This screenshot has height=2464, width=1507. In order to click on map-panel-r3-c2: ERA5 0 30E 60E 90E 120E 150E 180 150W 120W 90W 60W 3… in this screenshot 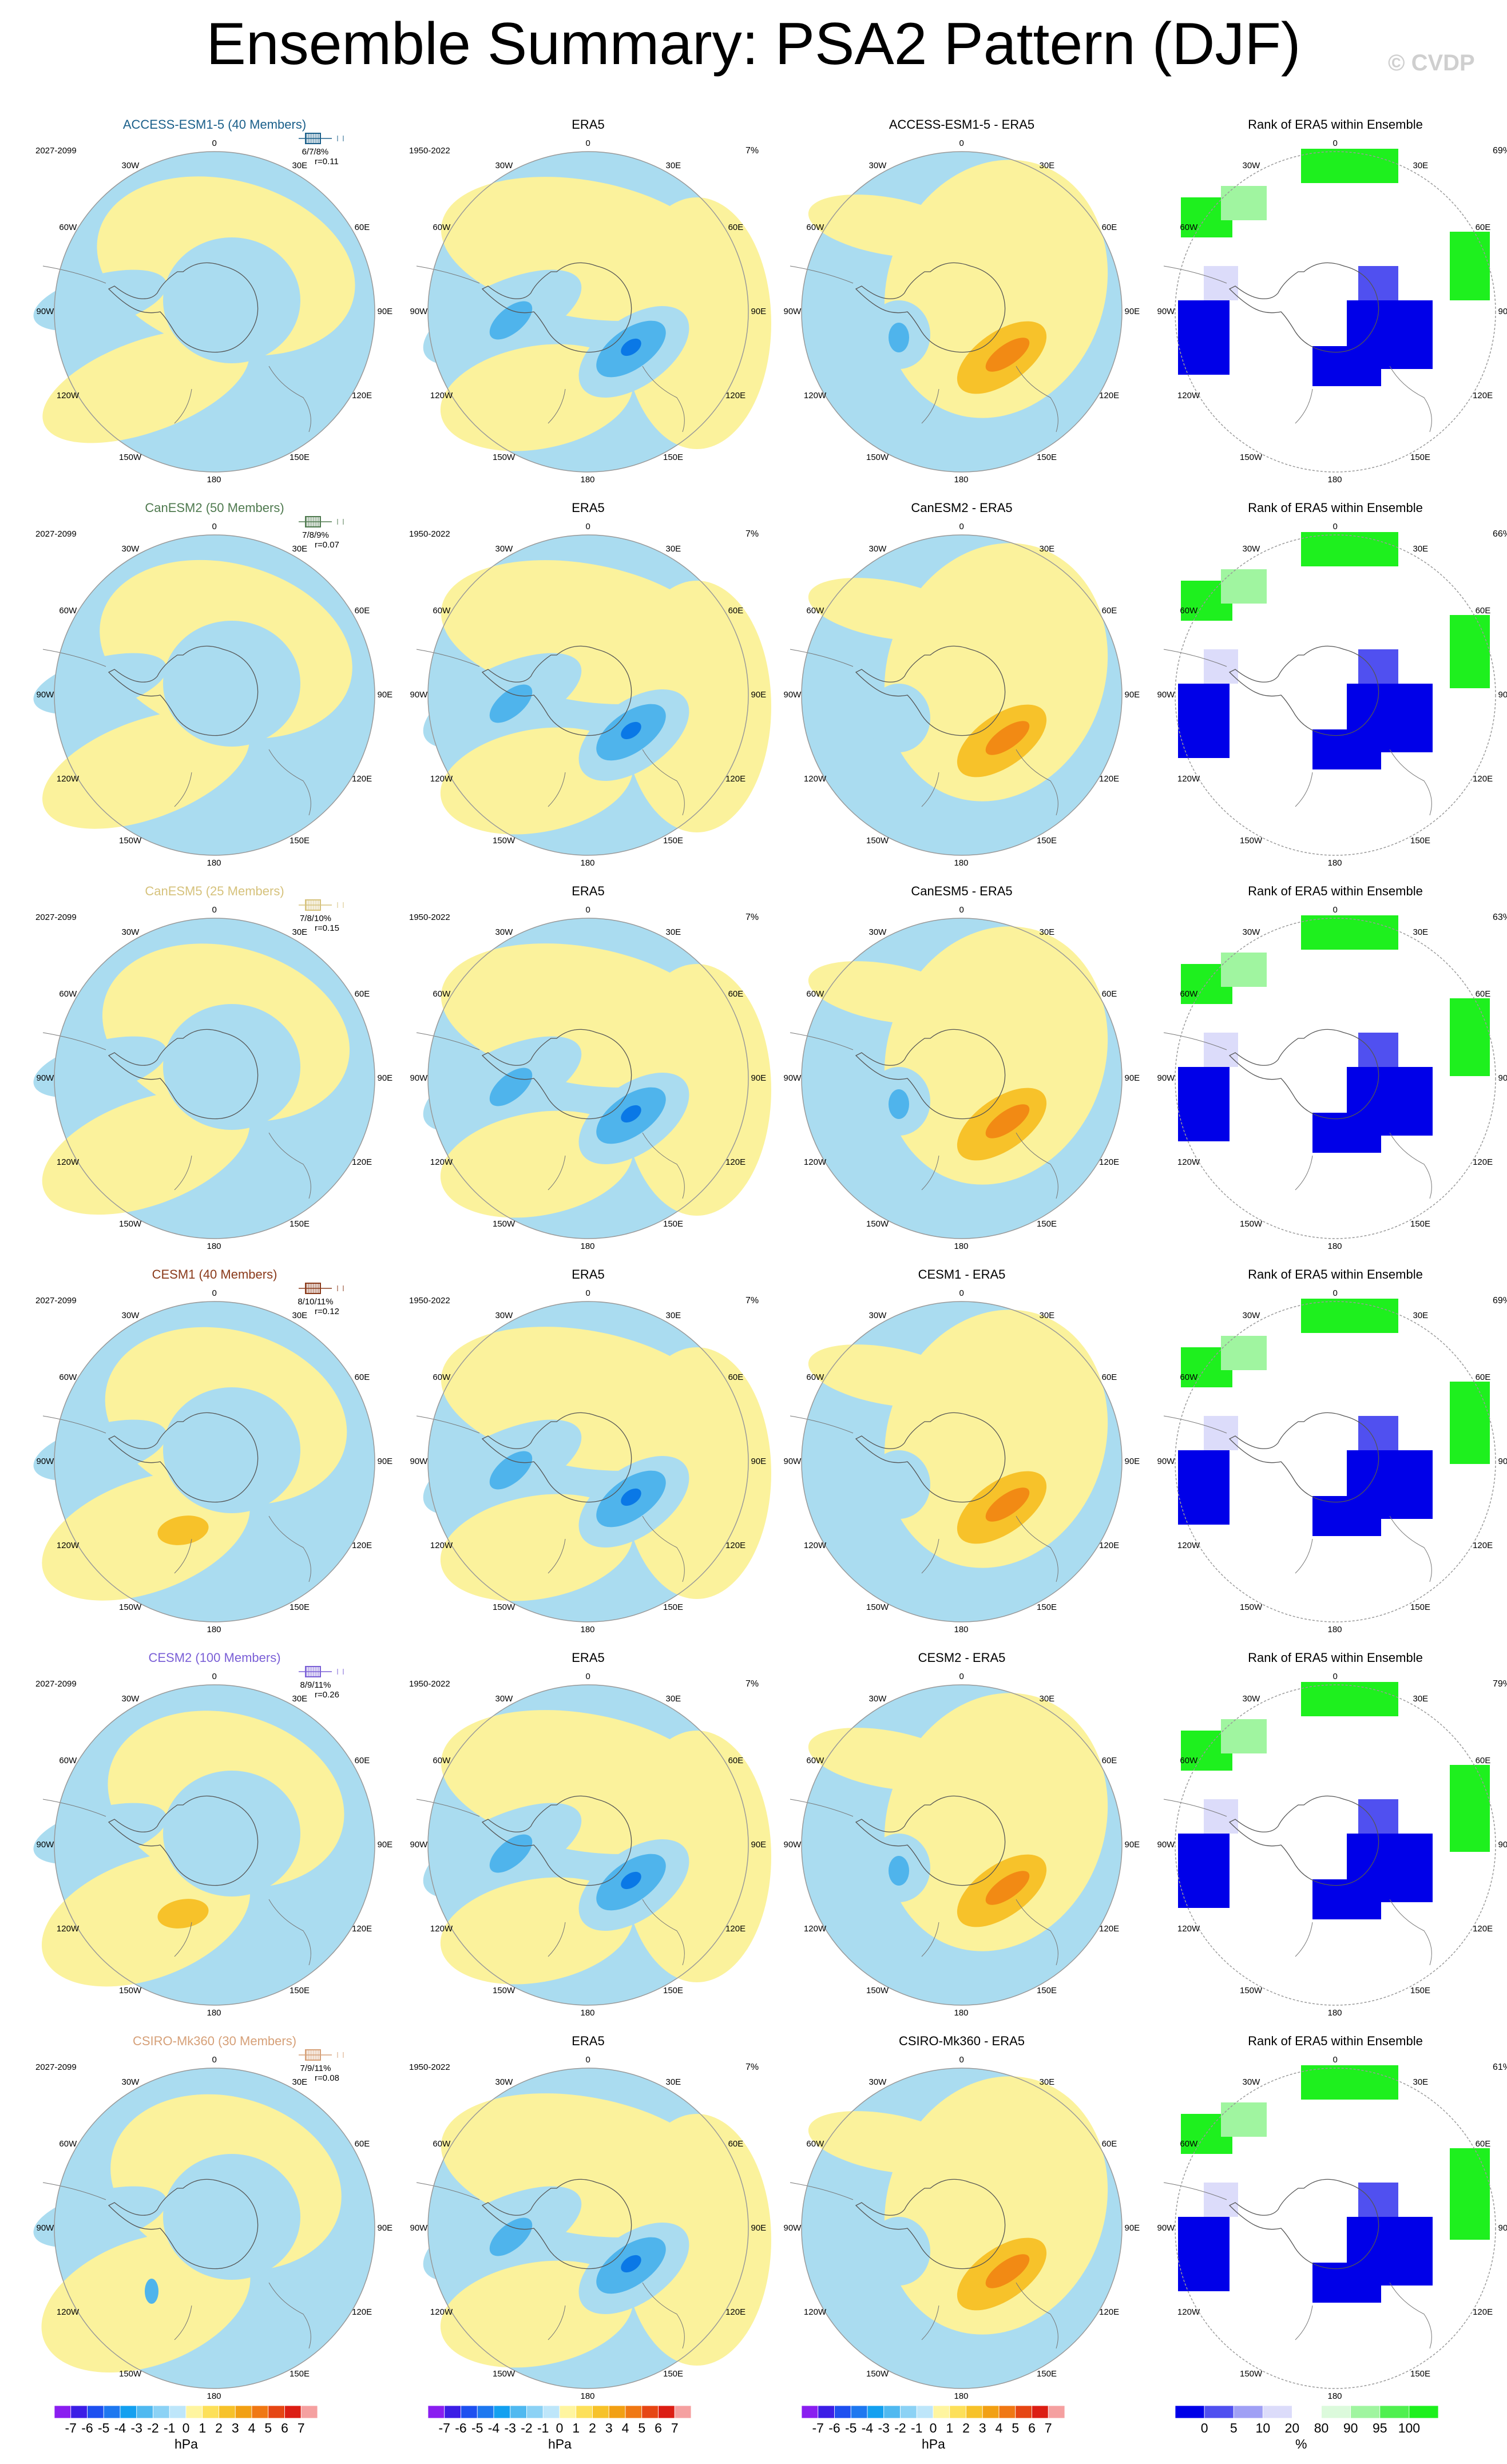, I will do `click(588, 1072)`.